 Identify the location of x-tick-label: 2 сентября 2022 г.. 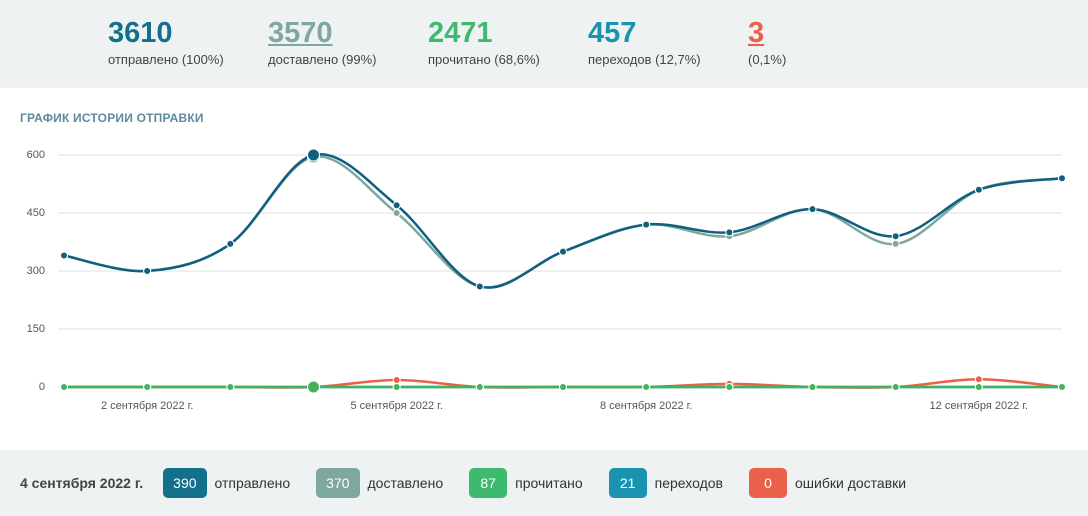
(147, 406).